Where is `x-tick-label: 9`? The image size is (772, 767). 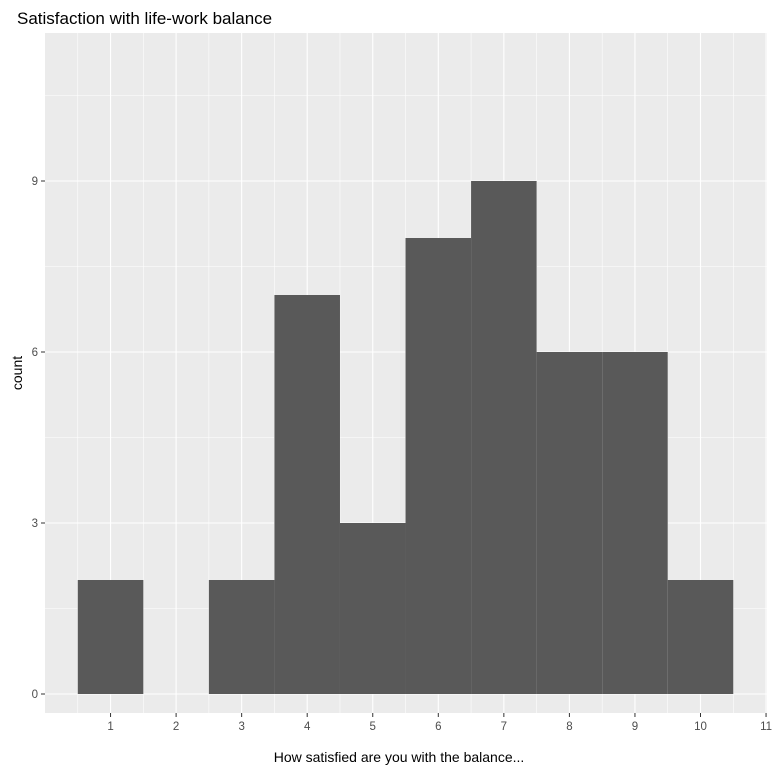 x-tick-label: 9 is located at coordinates (635, 727).